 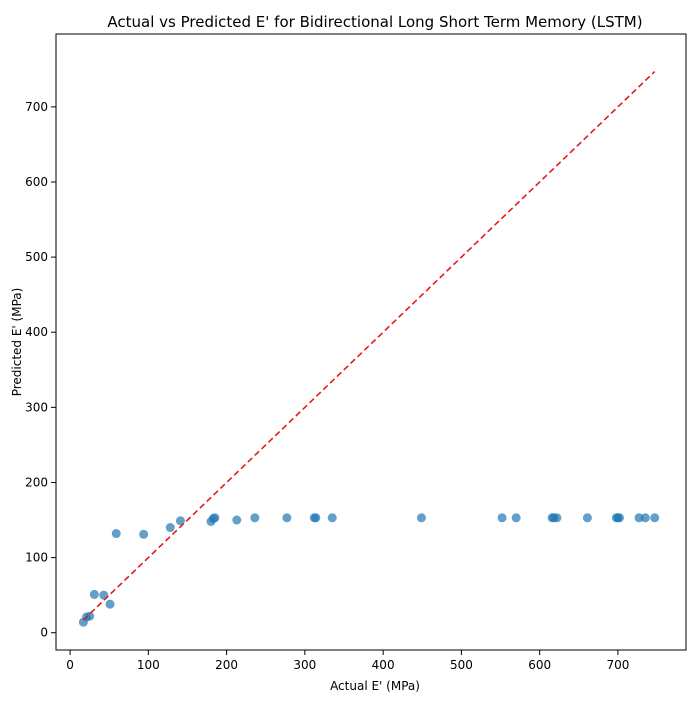 I want to click on x-tick-label: 100, so click(x=148, y=665).